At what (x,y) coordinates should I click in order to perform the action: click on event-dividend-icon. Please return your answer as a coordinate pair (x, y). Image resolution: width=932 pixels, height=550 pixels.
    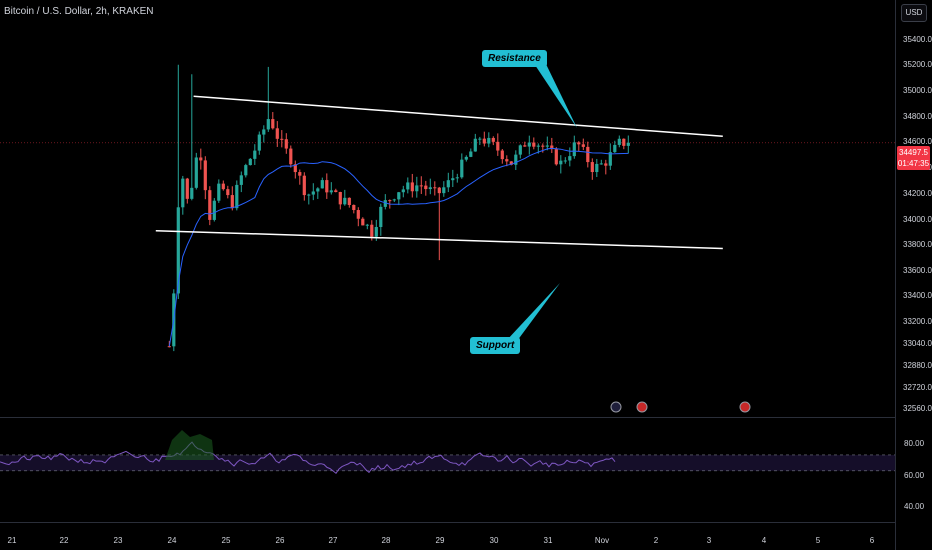
    Looking at the image, I should click on (616, 407).